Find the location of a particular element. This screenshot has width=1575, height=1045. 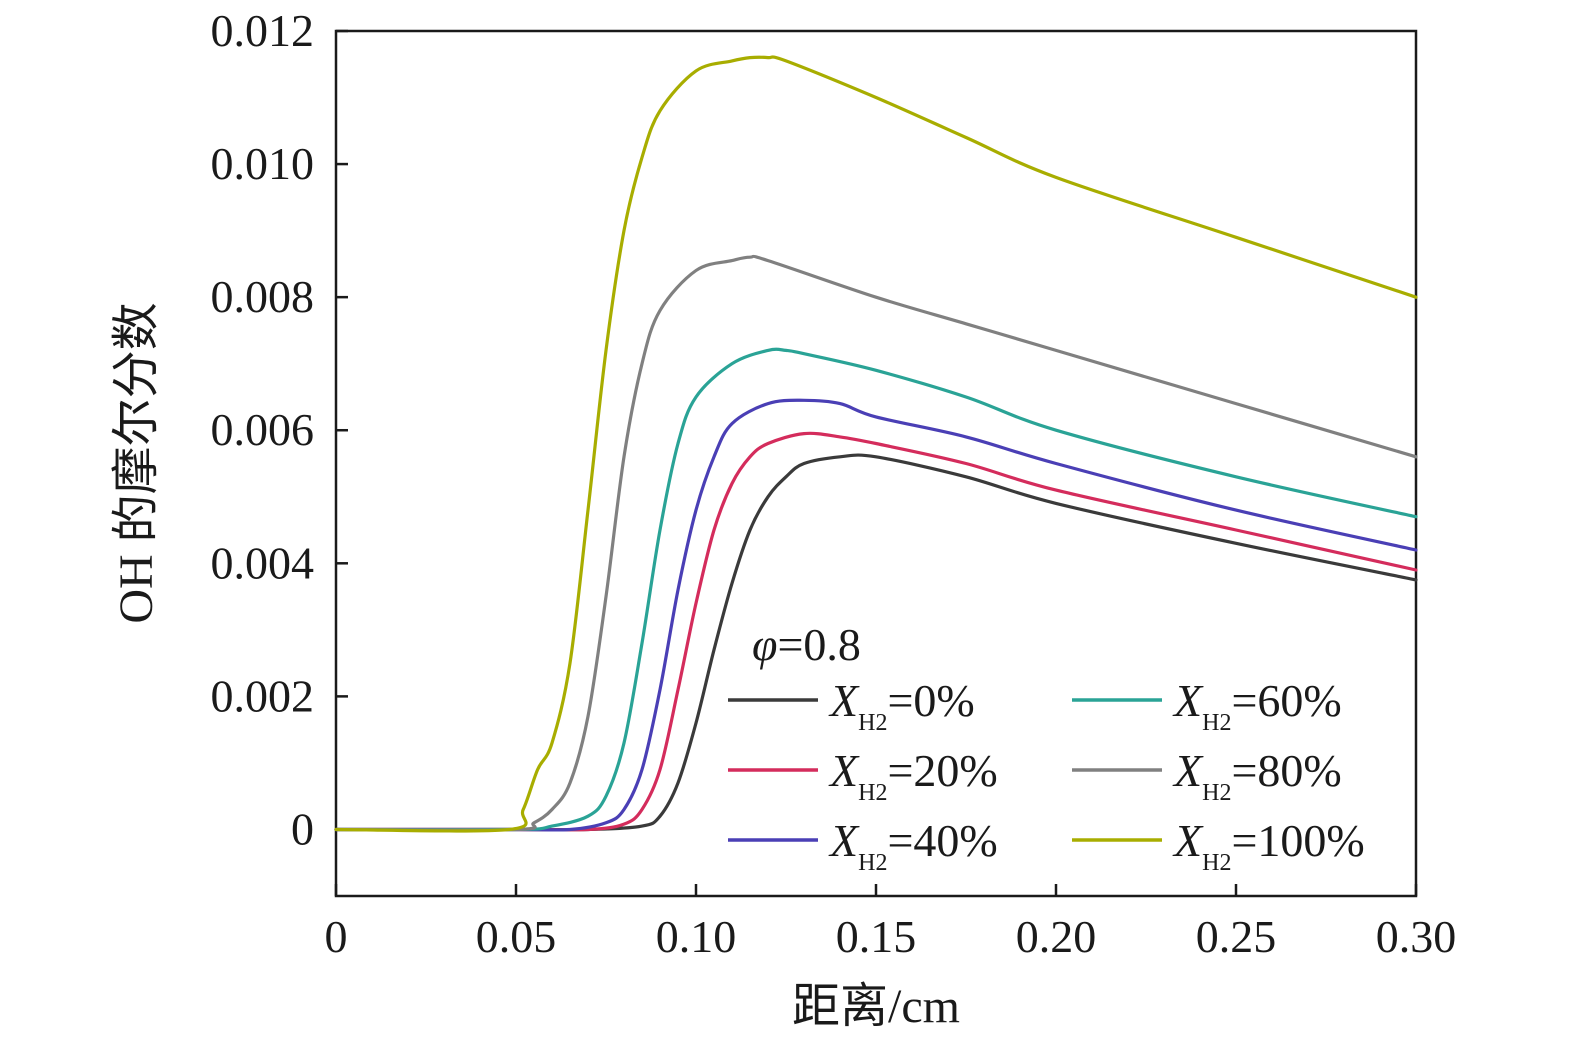

legend-label-5: XH2=100% is located at coordinates (1268, 845).